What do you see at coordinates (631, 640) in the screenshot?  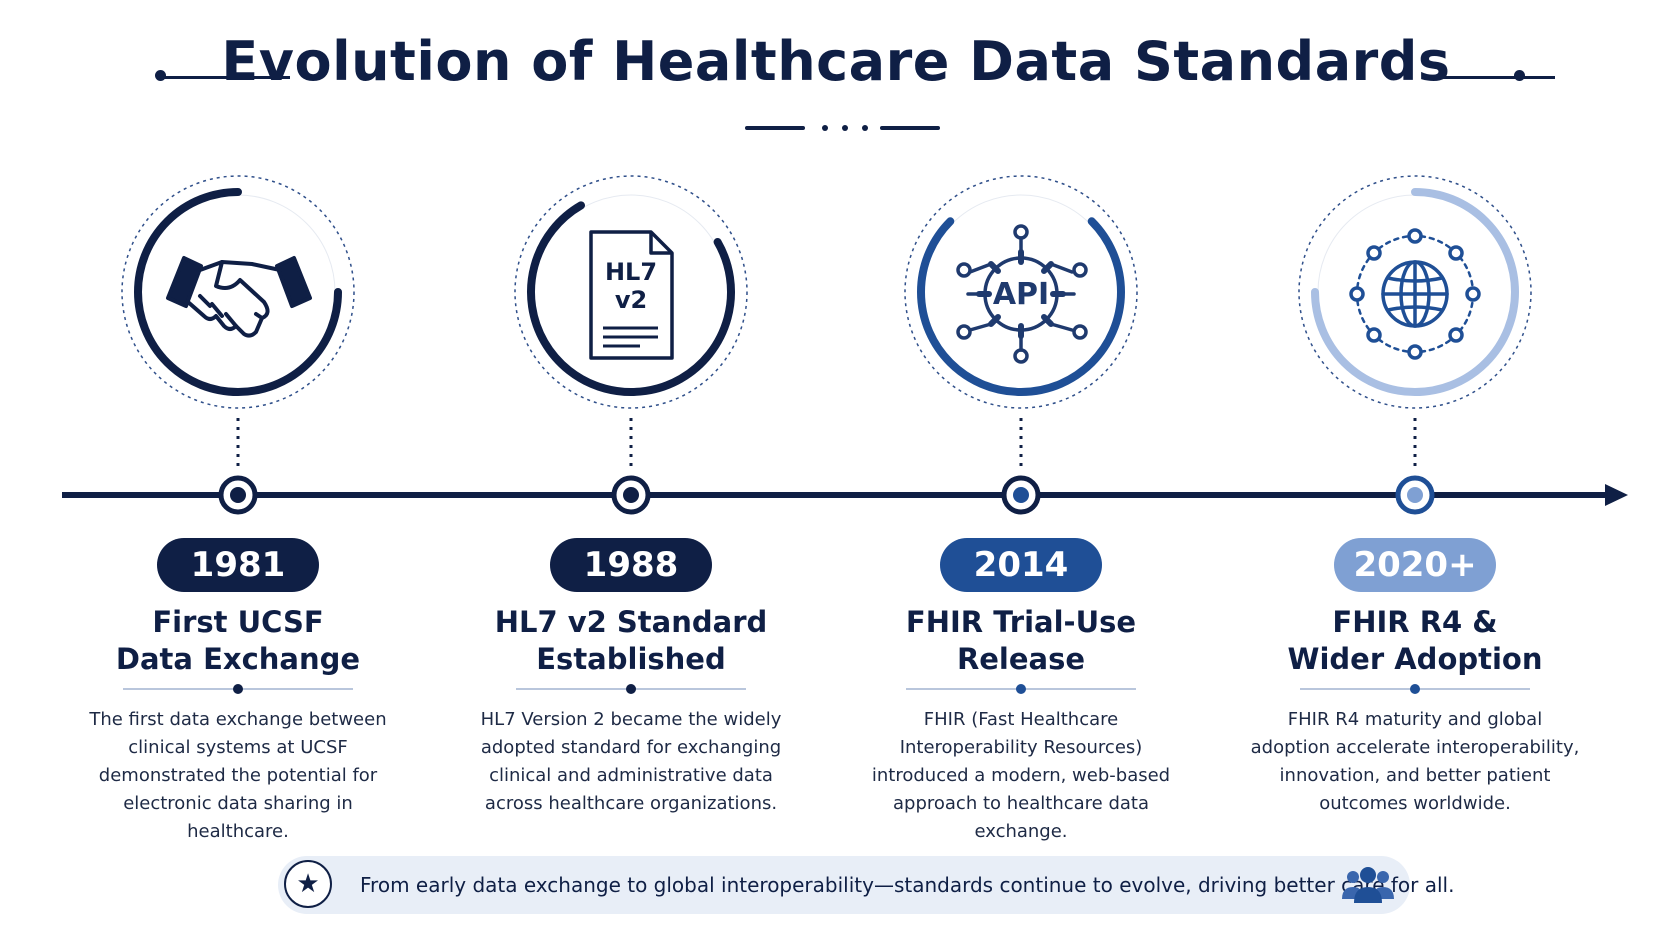 I see `milestone-title: HL7 v2 Standard Established` at bounding box center [631, 640].